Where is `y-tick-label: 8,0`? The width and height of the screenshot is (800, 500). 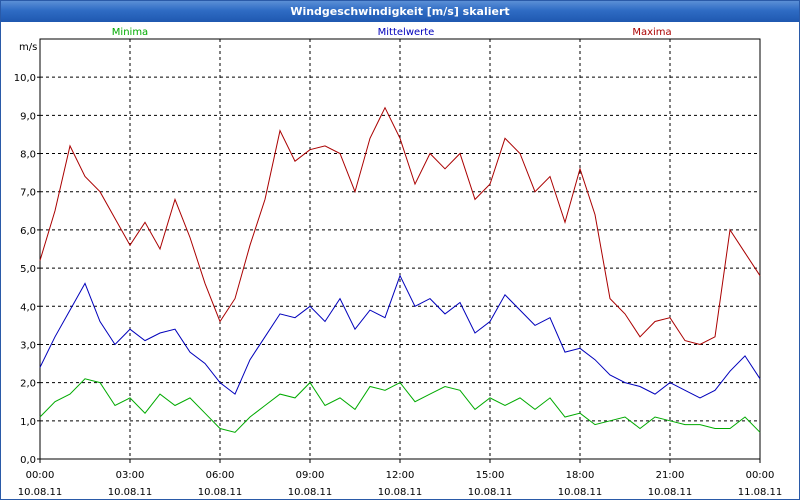 y-tick-label: 8,0 is located at coordinates (28, 155).